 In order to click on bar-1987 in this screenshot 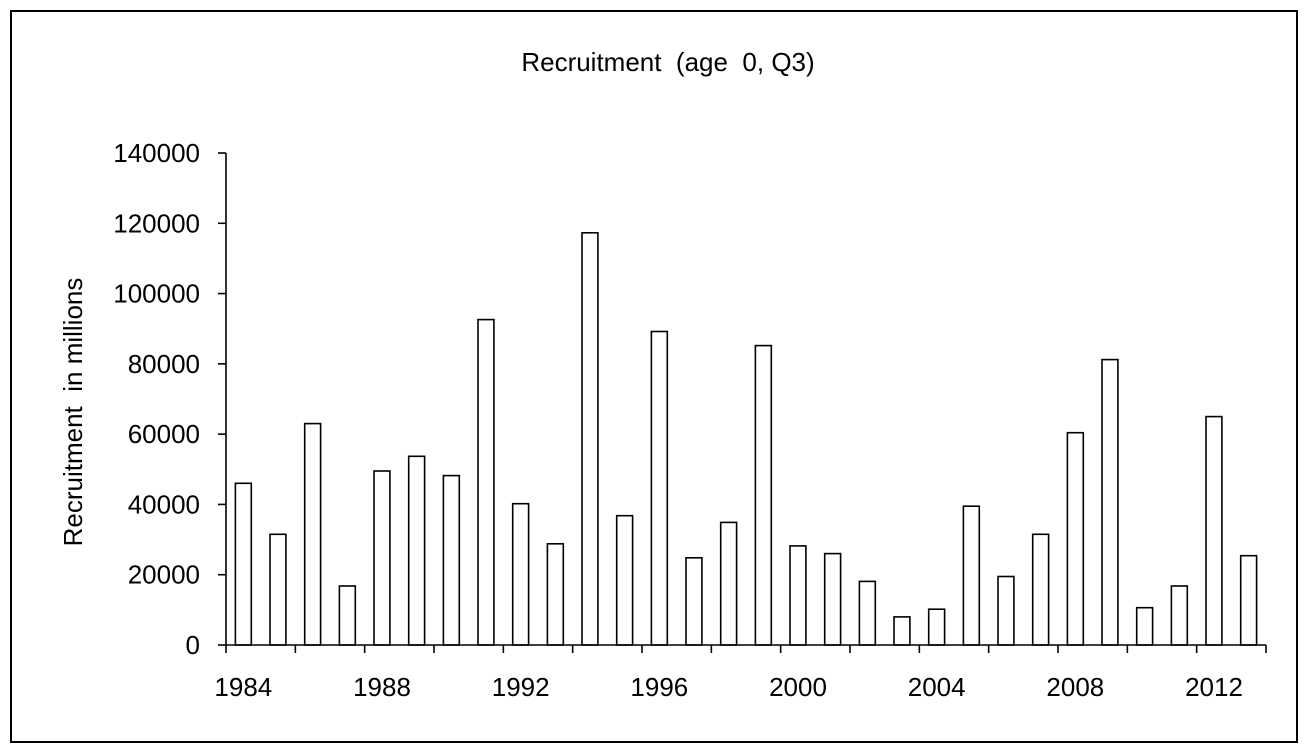, I will do `click(347, 615)`.